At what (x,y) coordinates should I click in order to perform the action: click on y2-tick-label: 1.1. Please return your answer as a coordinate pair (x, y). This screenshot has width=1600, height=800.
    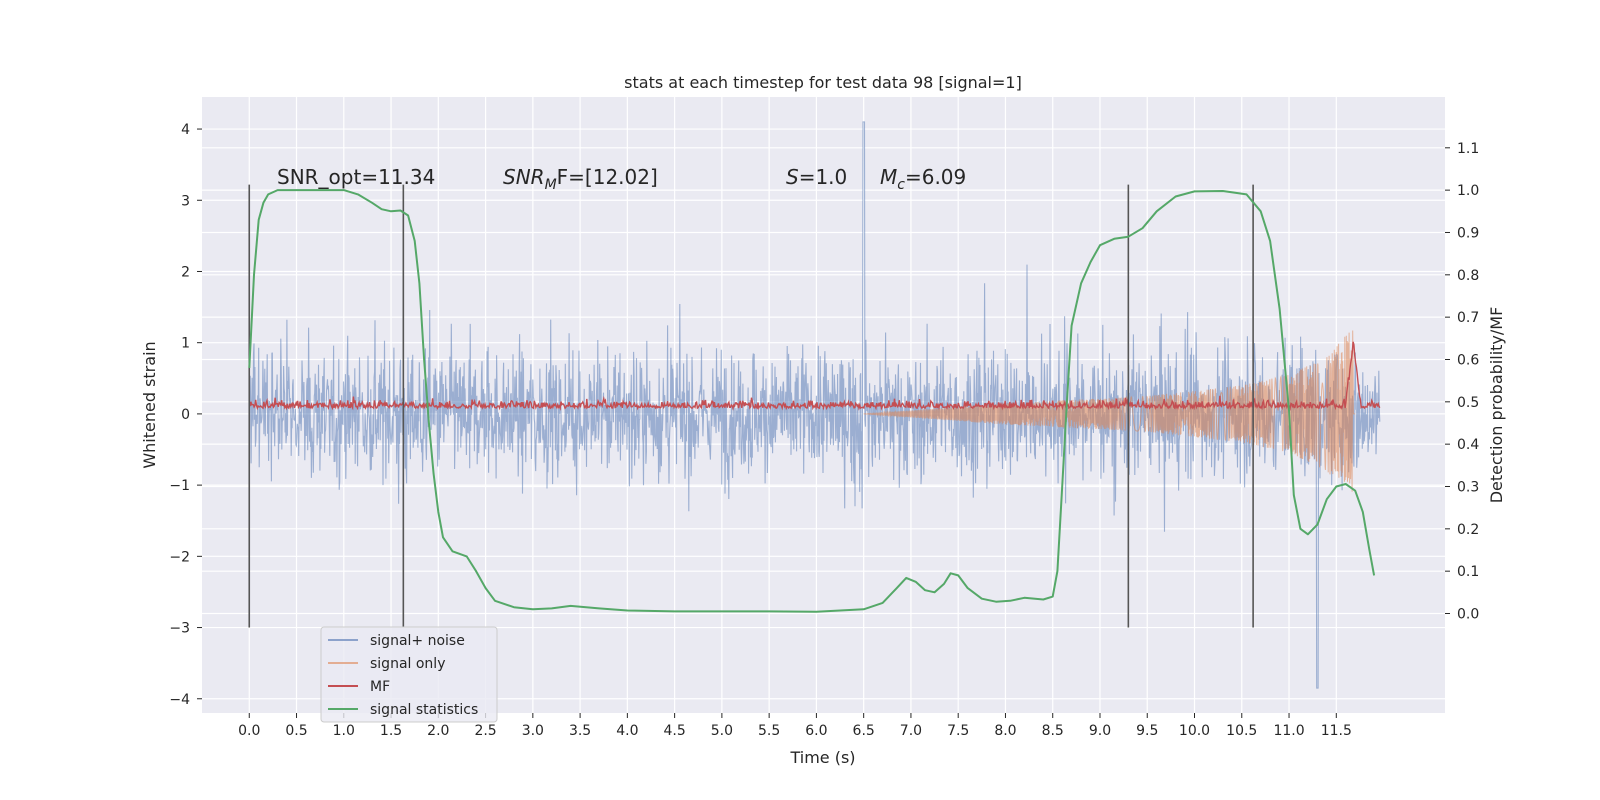
    Looking at the image, I should click on (1468, 149).